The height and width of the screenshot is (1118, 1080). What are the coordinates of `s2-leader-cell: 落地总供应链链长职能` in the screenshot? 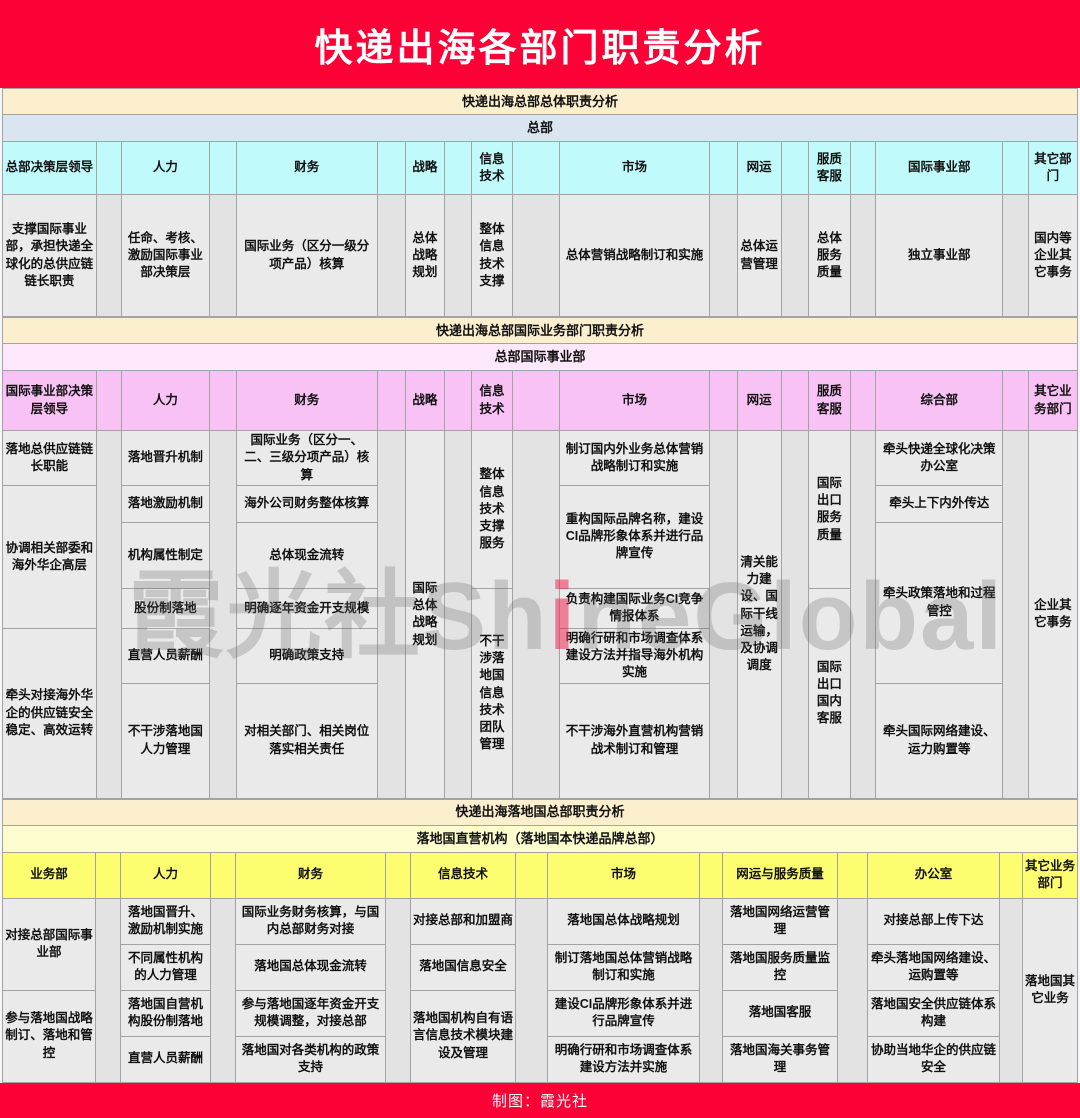 It's located at (49, 458).